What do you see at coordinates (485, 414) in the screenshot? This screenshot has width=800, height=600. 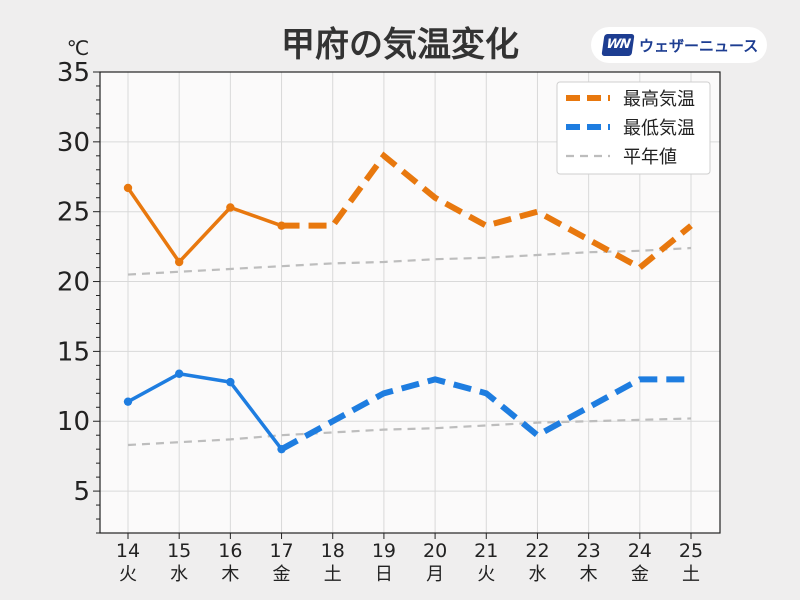 I see `series-forecast-min` at bounding box center [485, 414].